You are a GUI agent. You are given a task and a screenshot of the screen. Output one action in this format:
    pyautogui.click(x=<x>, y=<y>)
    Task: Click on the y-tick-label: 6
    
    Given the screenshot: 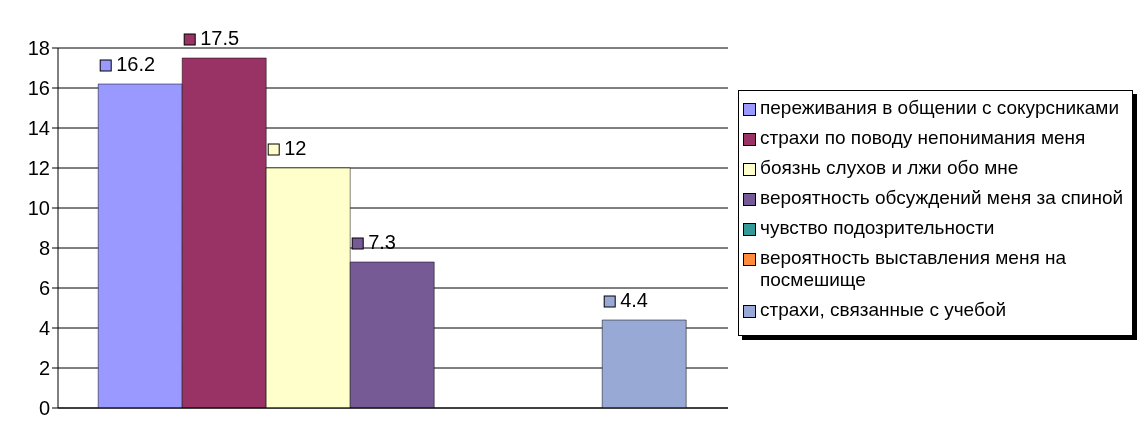 What is the action you would take?
    pyautogui.click(x=44, y=288)
    